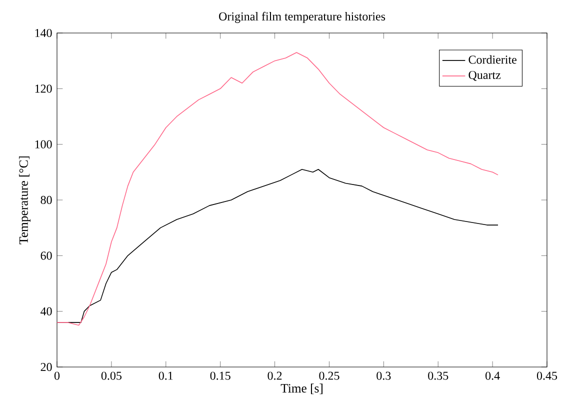 This screenshot has height=407, width=576. Describe the element at coordinates (43, 88) in the screenshot. I see `y-tick-label: 120` at that location.